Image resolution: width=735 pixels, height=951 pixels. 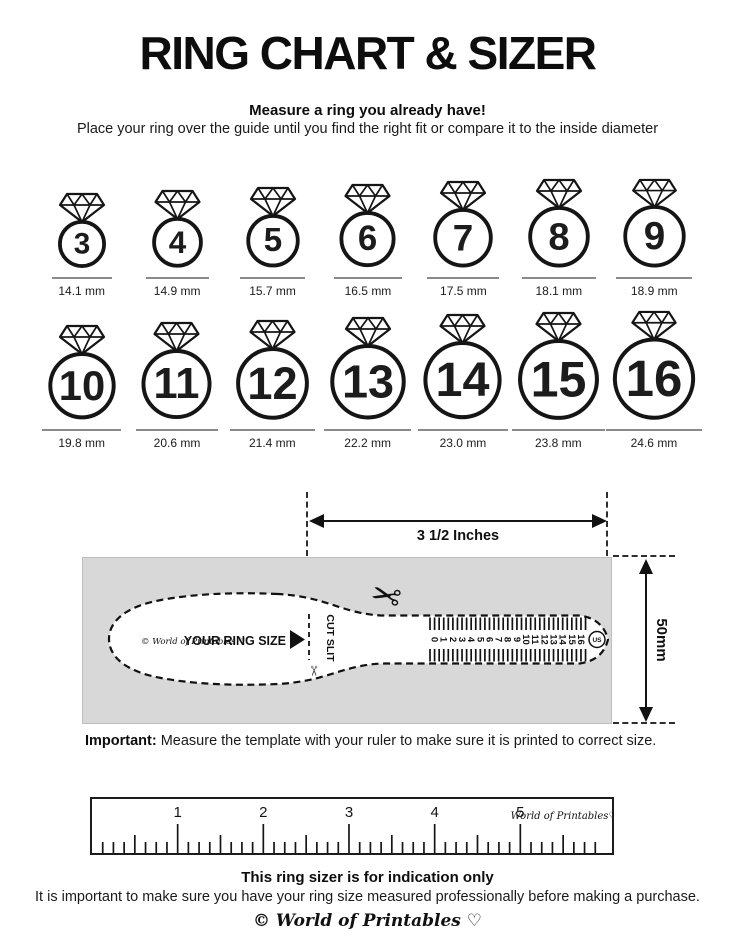 I want to click on ring-size-13: 13 22.2 mm, so click(x=367, y=379).